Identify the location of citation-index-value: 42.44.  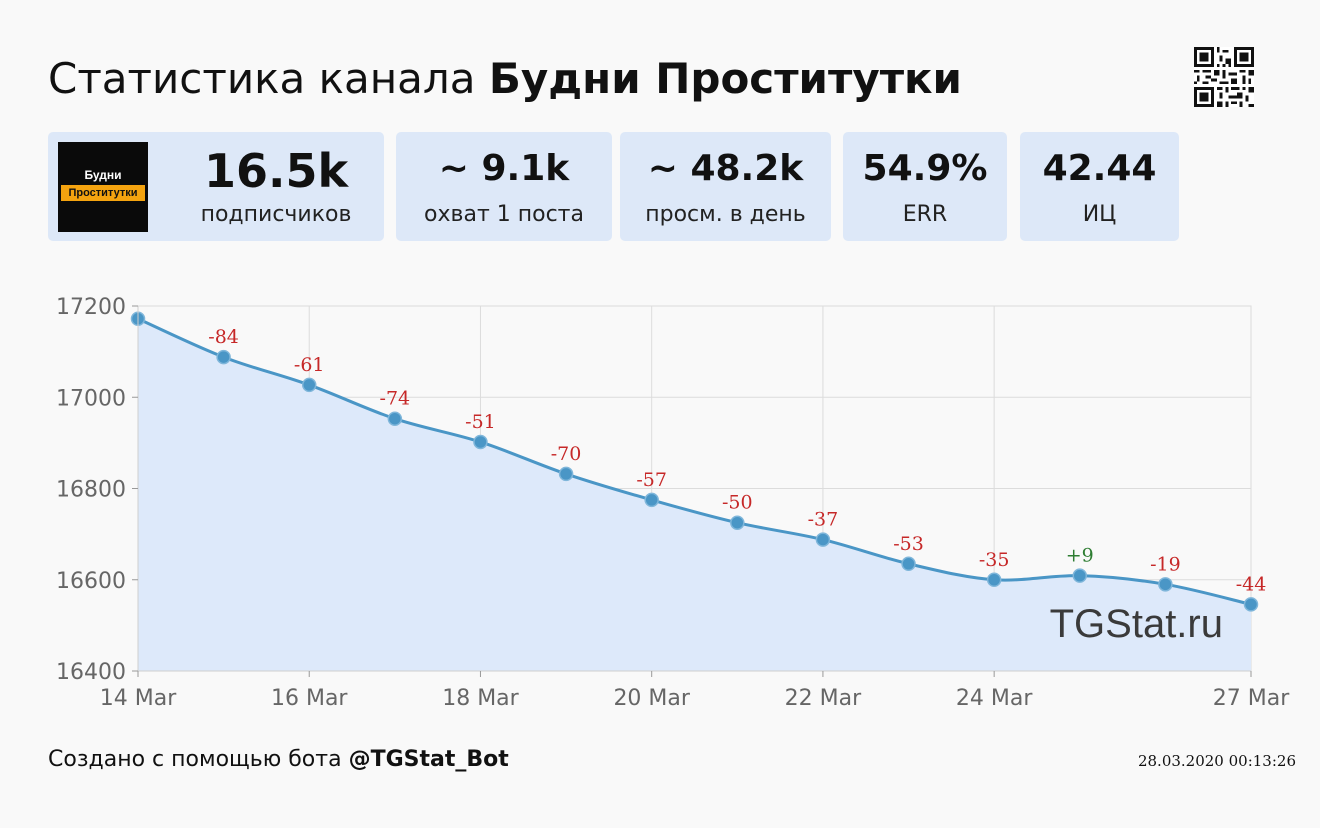
(1099, 168).